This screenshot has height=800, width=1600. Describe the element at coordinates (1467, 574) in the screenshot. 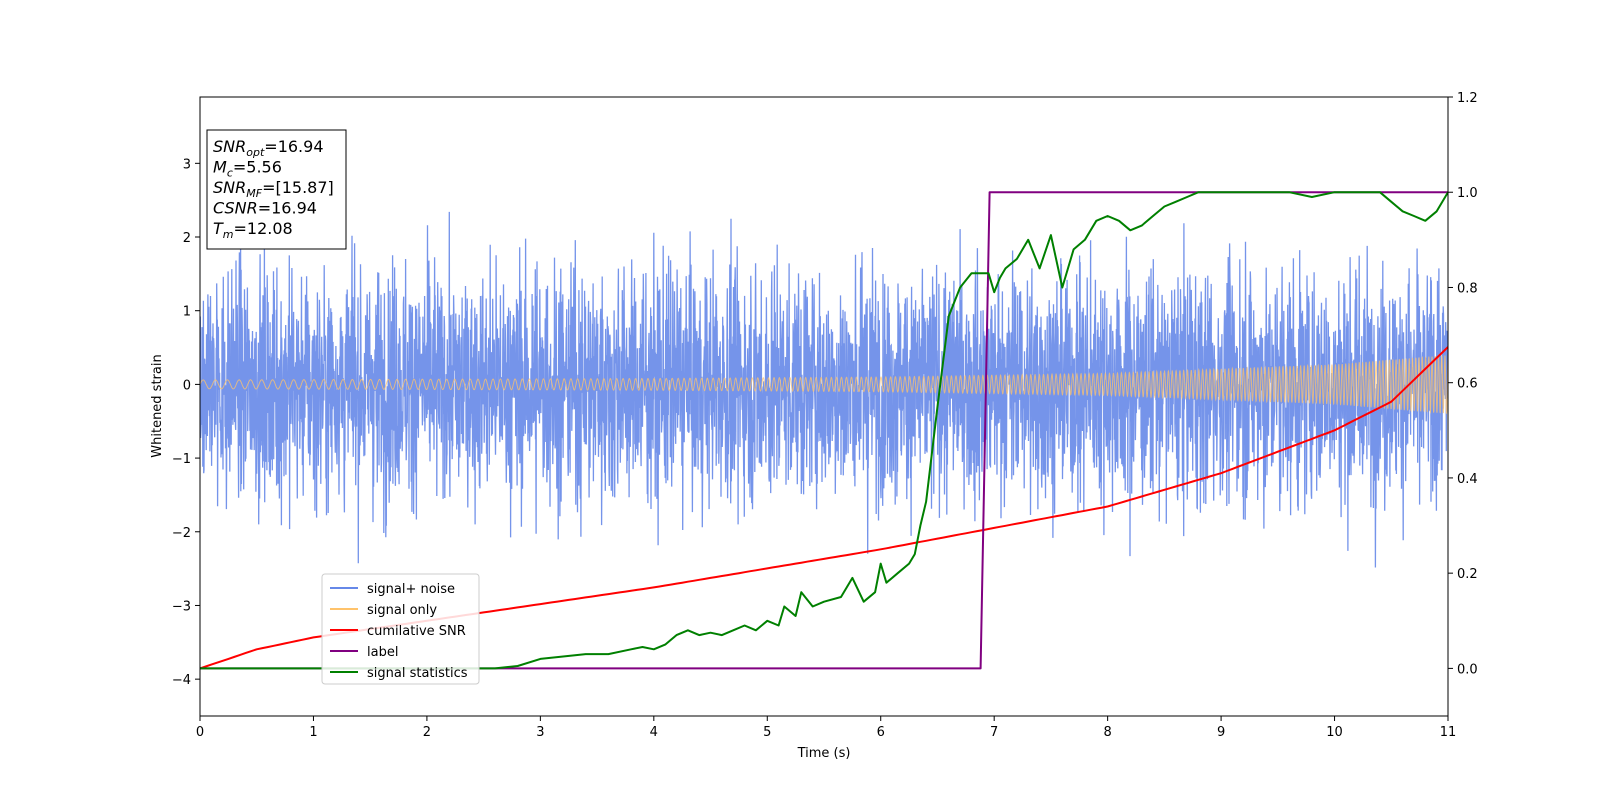

I see `y2-tick-label: 0.2` at that location.